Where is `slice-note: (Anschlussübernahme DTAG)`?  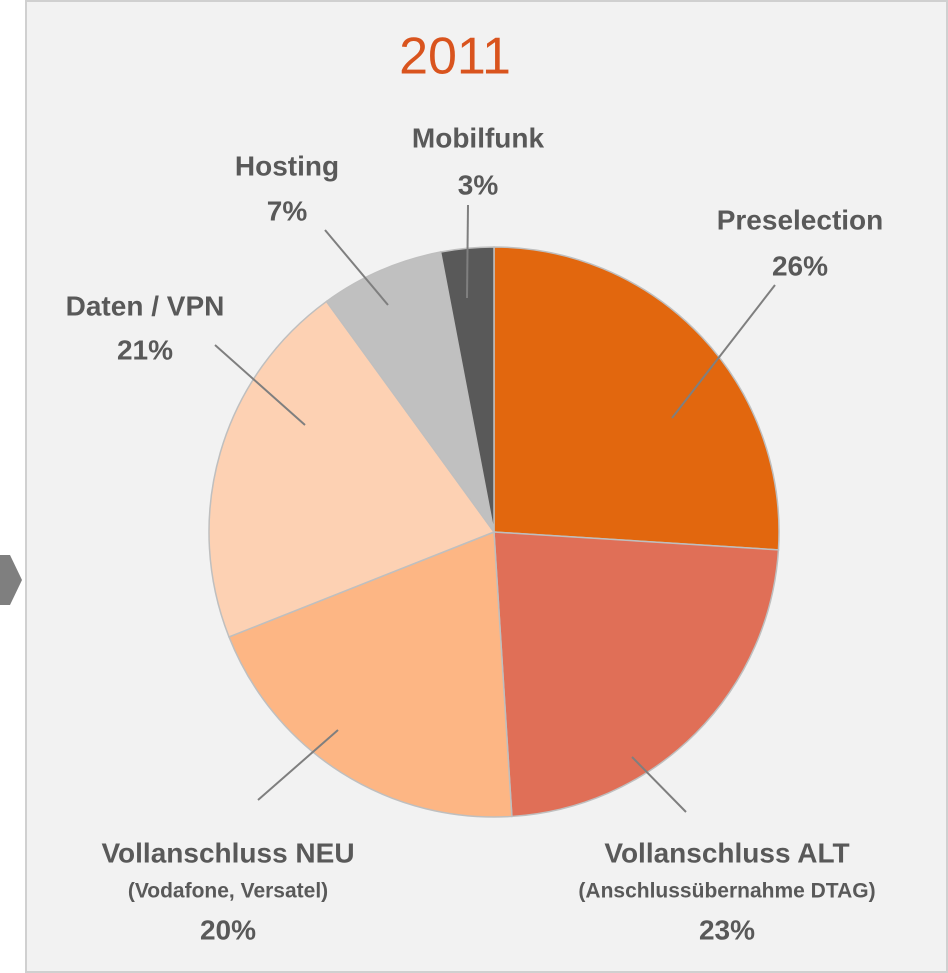 slice-note: (Anschlussübernahme DTAG) is located at coordinates (726, 891).